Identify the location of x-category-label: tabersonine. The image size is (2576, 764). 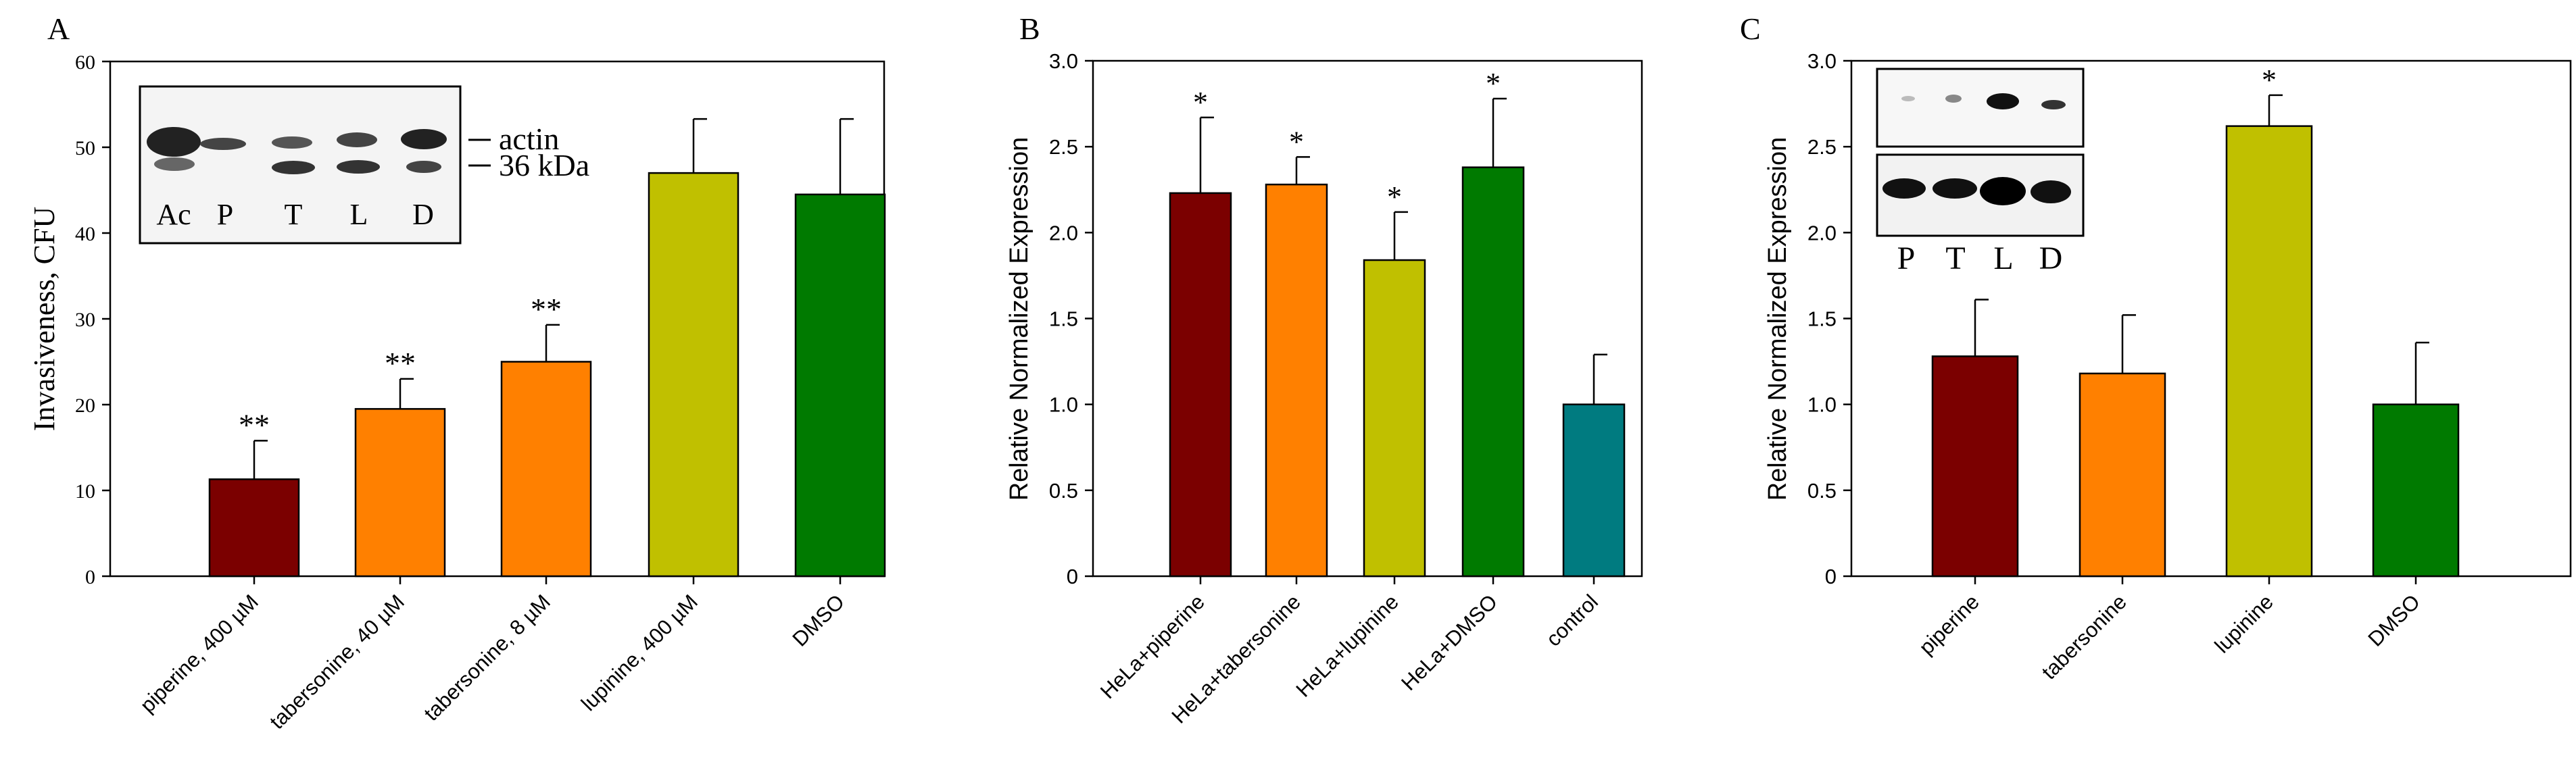
(2084, 637).